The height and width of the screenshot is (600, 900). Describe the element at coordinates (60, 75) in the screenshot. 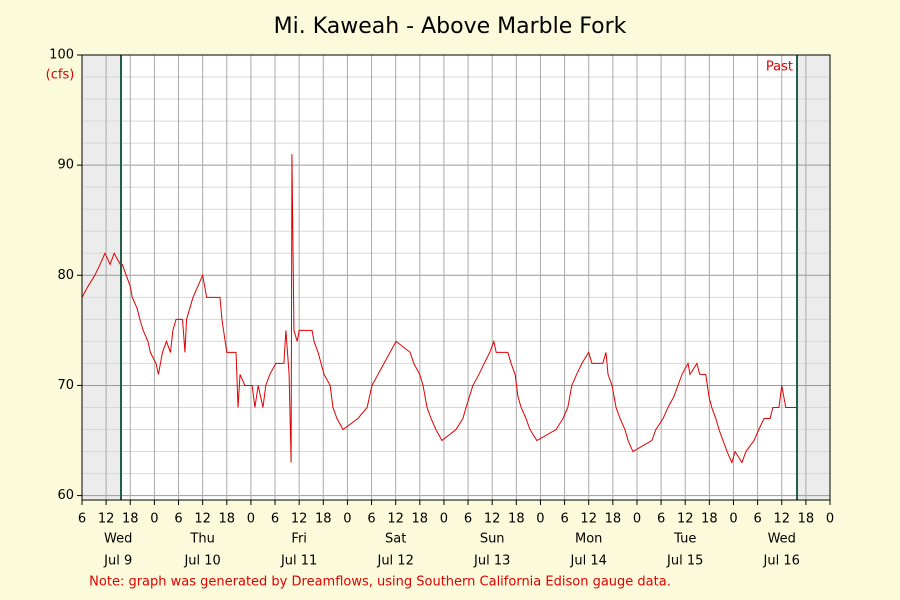

I see `y-axis-label: (cfs)` at that location.